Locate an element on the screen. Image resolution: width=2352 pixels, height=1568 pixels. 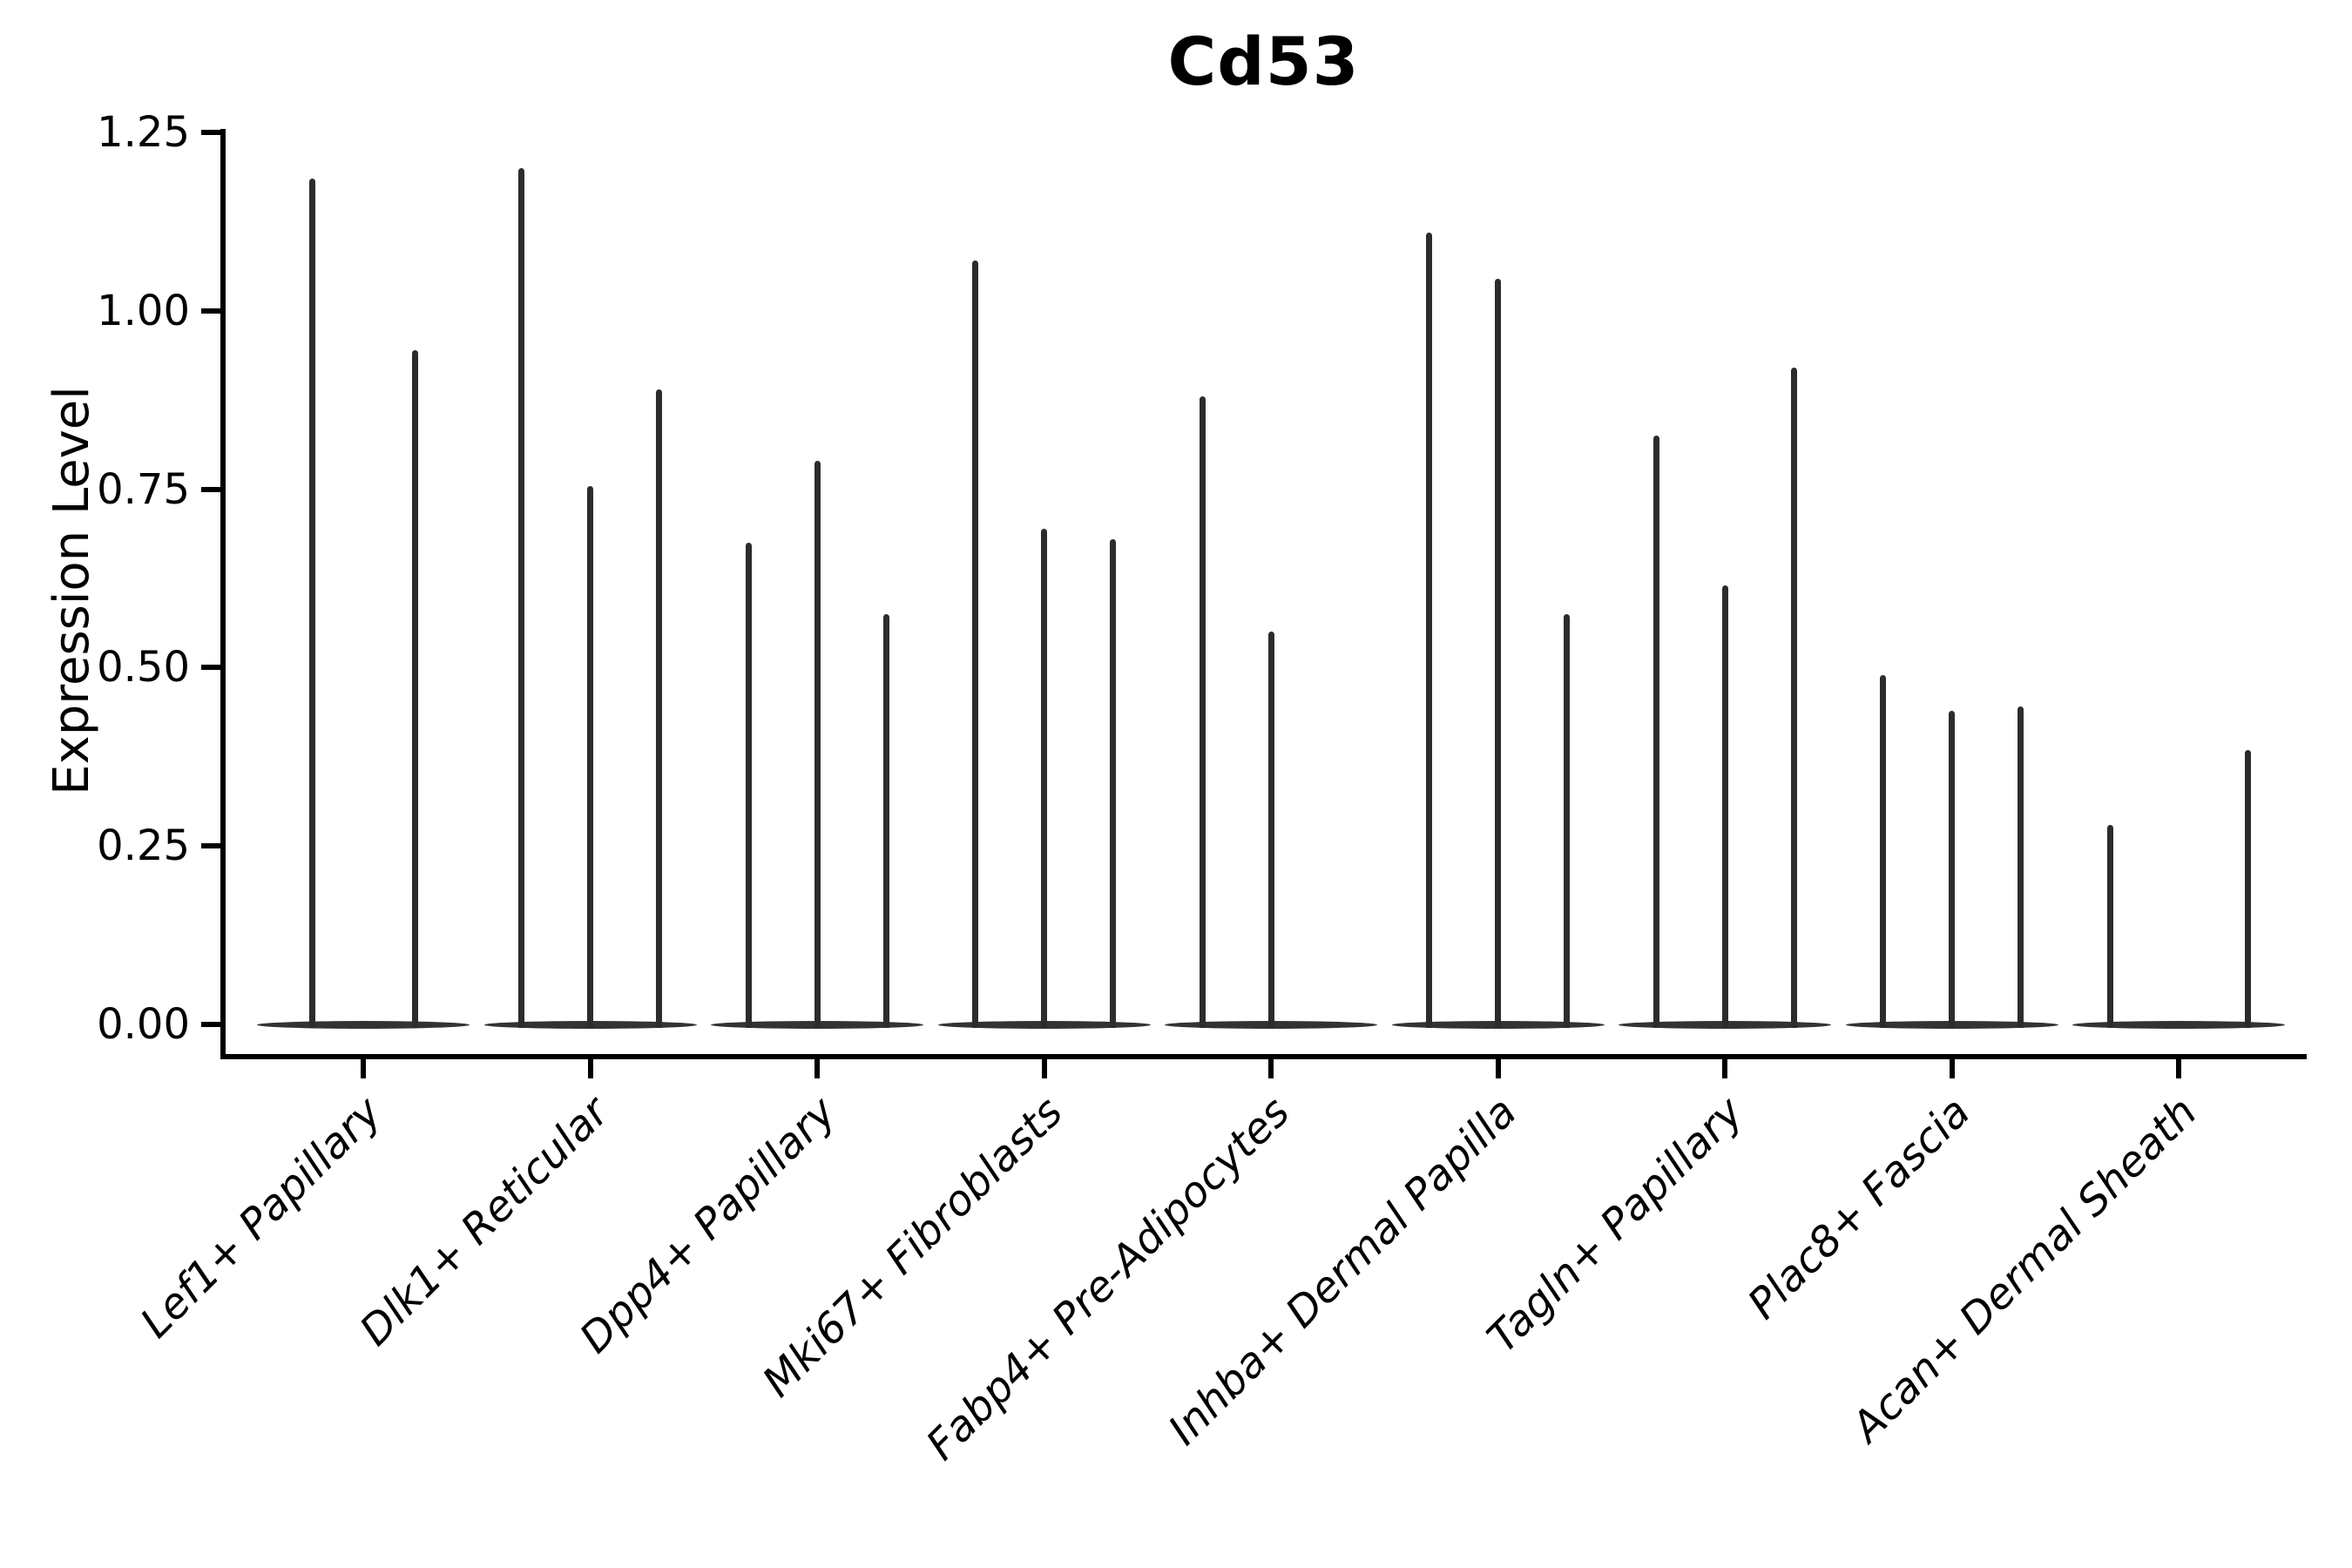
y-tick-label: 1.00 is located at coordinates (143, 310).